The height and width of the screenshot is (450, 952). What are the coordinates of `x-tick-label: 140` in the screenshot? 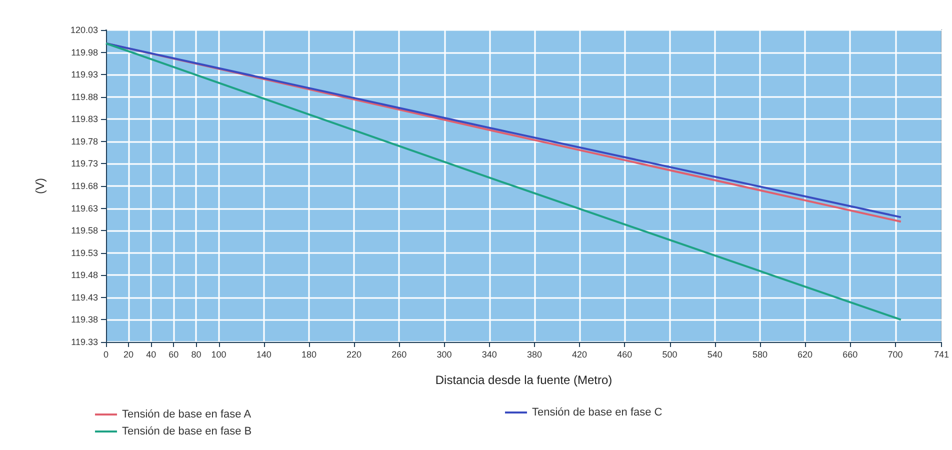 It's located at (264, 355).